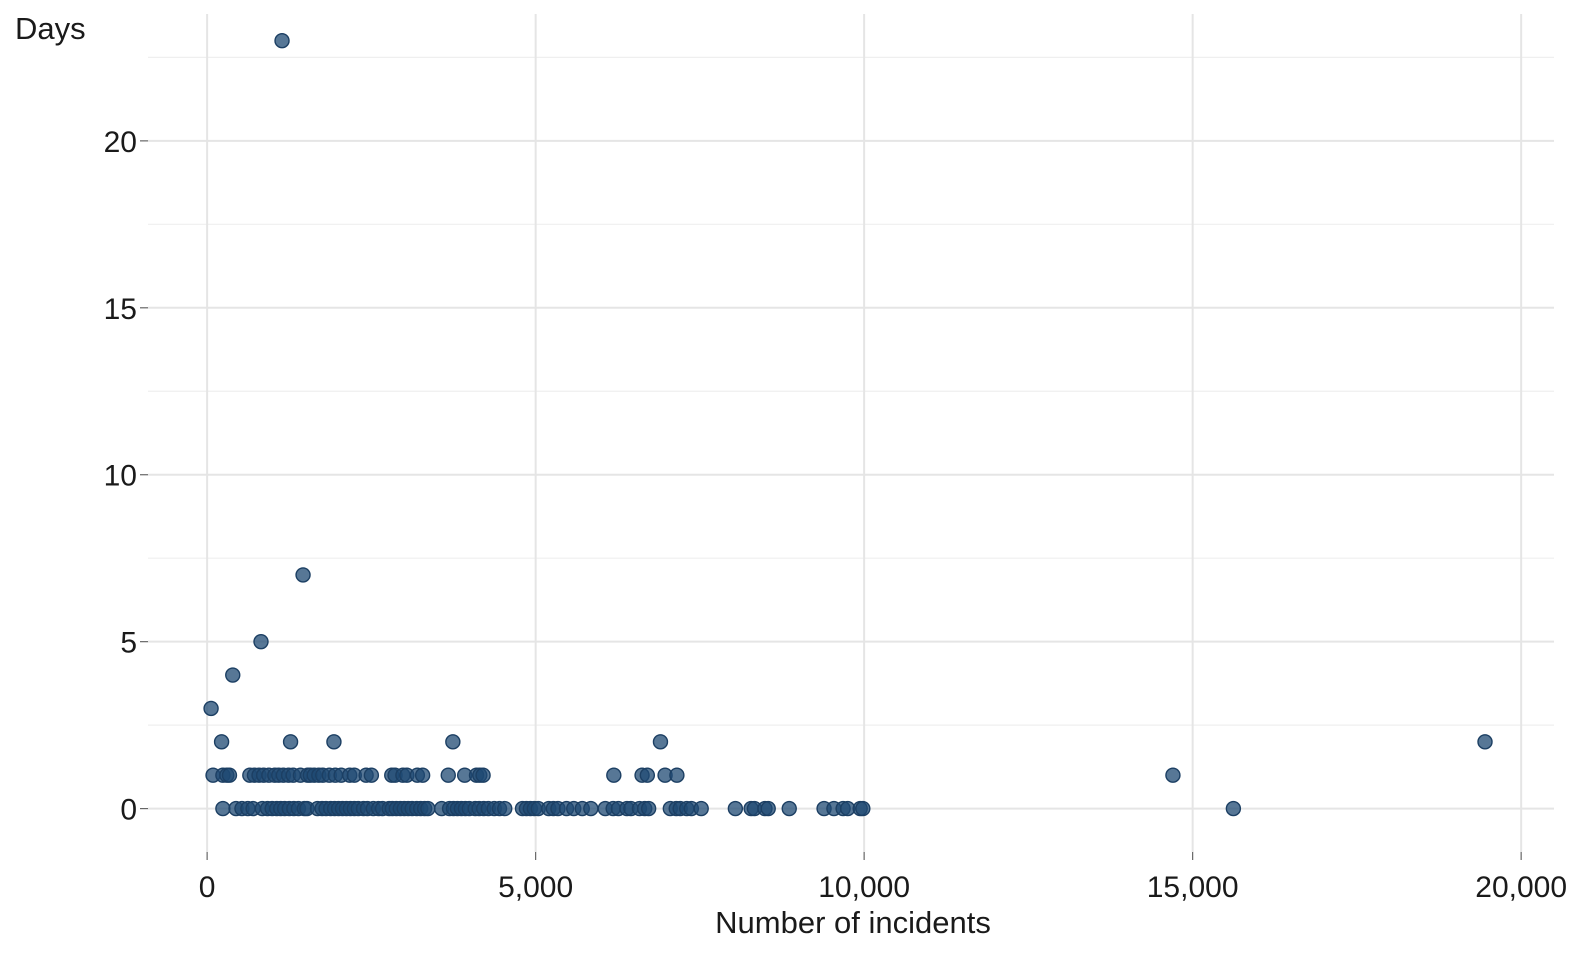 Image resolution: width=1574 pixels, height=960 pixels. I want to click on x-tick-label: 15,000, so click(1193, 887).